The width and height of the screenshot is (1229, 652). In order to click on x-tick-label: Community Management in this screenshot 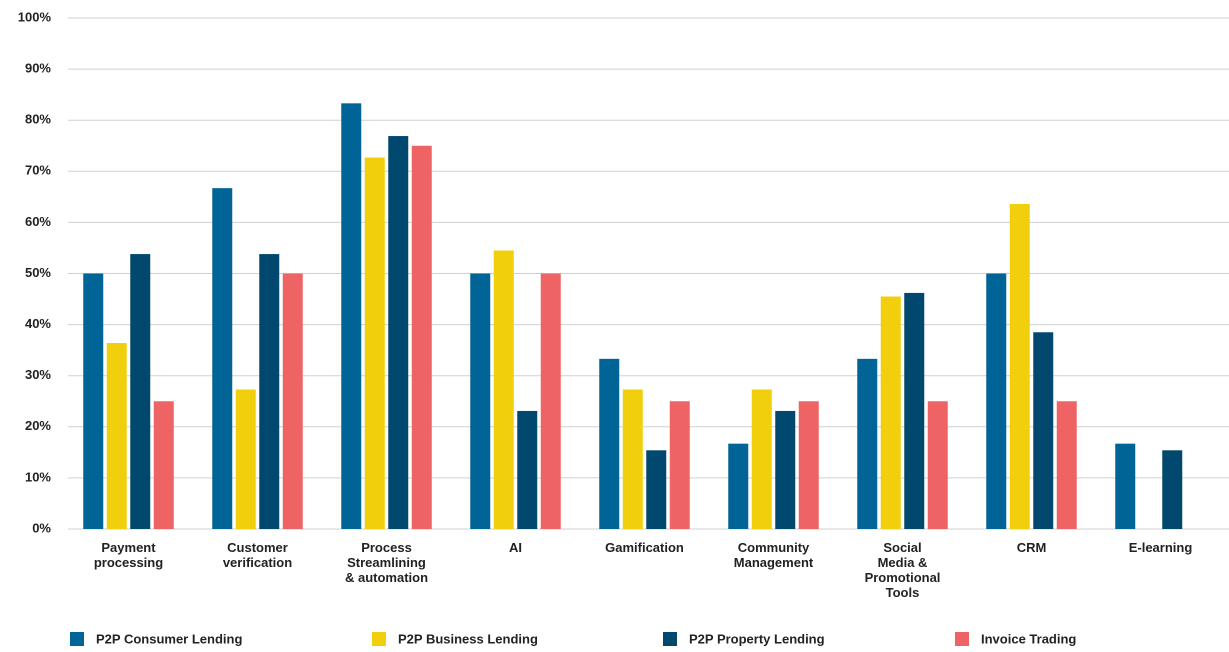, I will do `click(774, 555)`.